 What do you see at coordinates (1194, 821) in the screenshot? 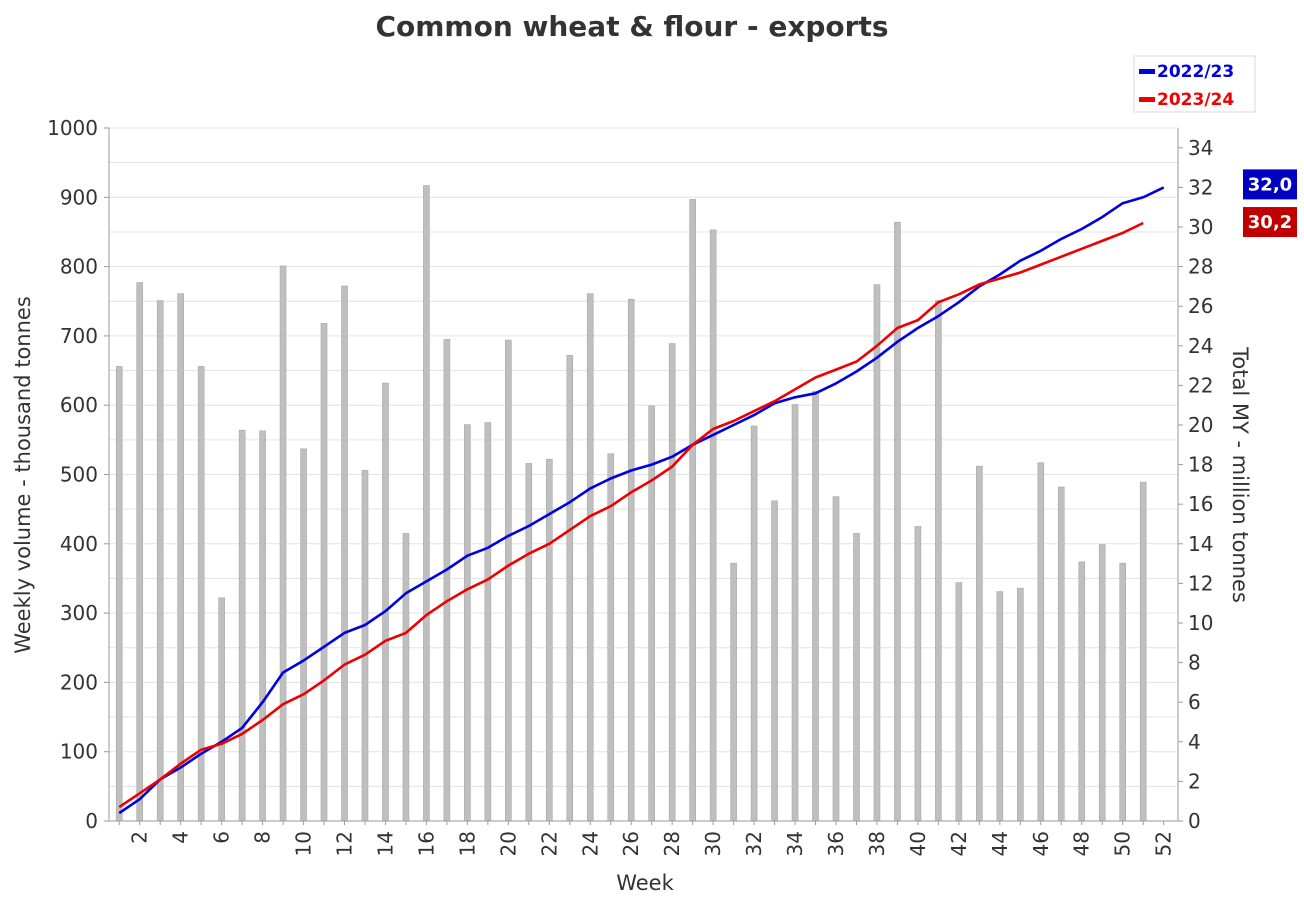
I see `y2-tick-label: 0` at bounding box center [1194, 821].